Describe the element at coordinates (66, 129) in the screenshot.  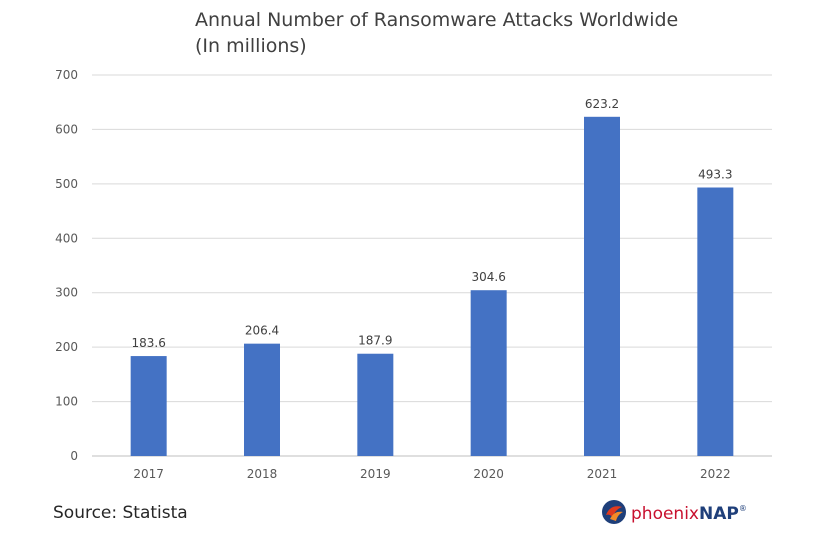
I see `y-tick-label: 600` at that location.